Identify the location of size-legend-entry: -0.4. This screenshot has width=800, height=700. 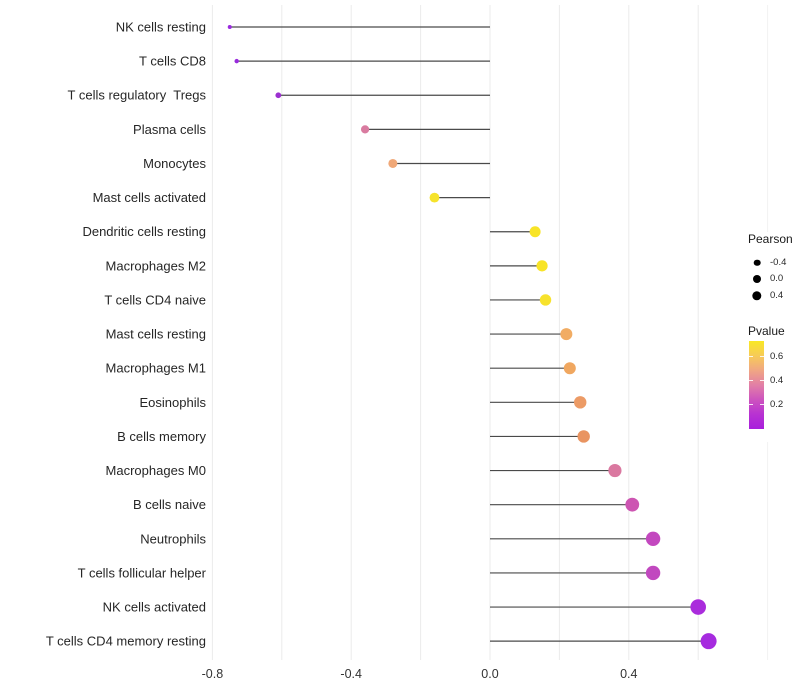
(773, 262).